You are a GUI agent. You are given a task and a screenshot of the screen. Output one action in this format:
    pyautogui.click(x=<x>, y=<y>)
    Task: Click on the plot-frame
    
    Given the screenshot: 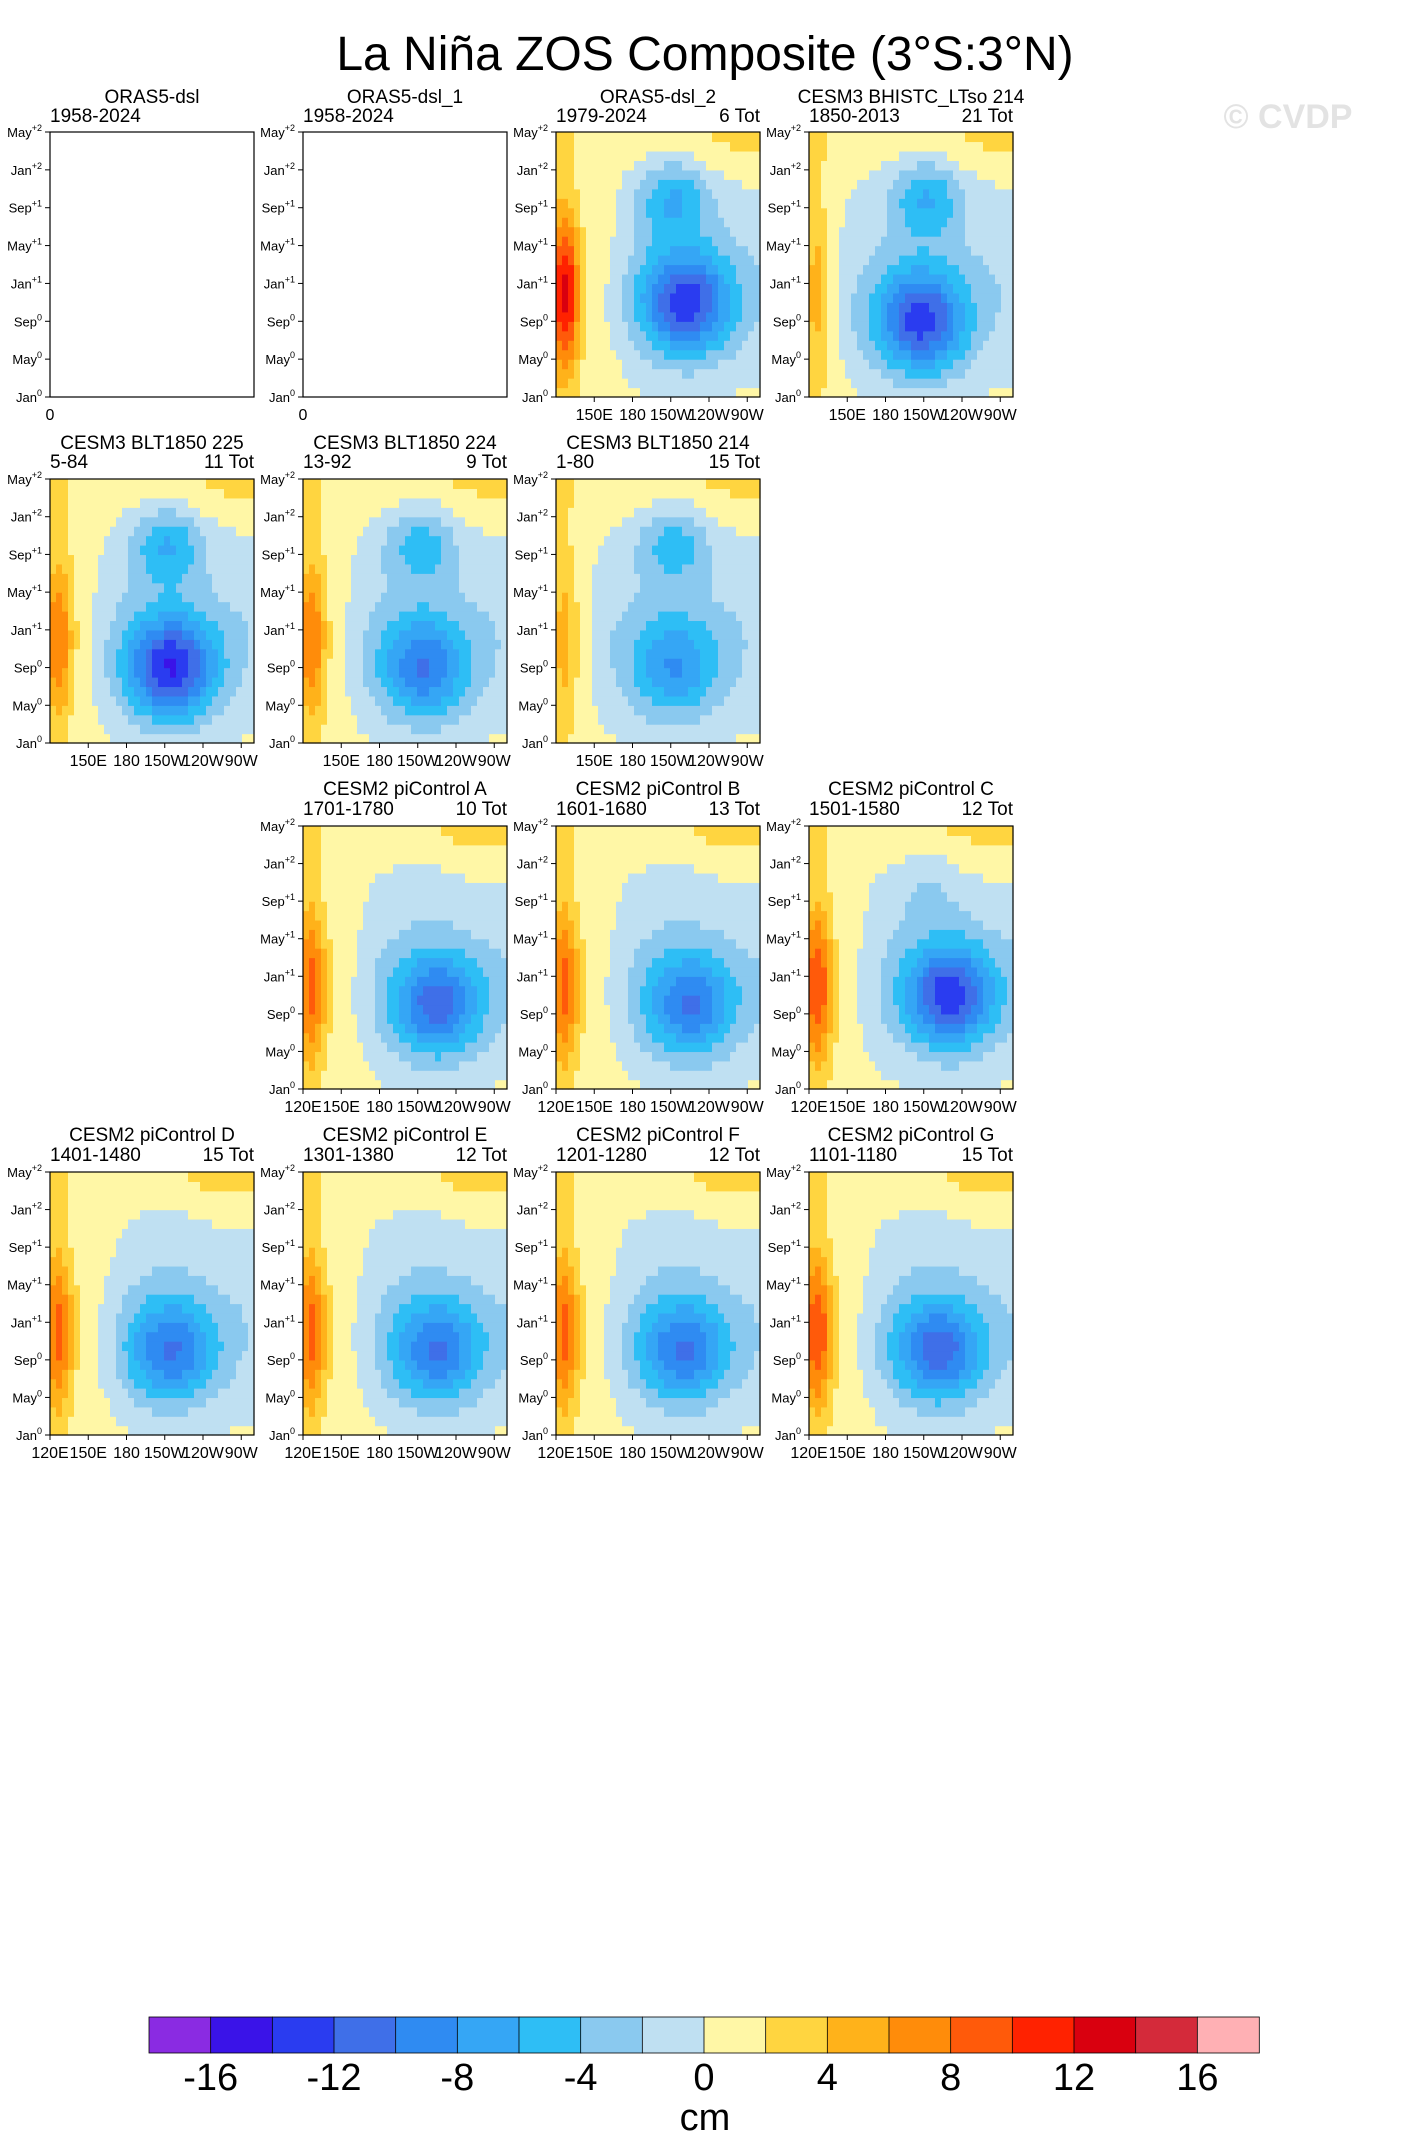 What is the action you would take?
    pyautogui.click(x=405, y=611)
    